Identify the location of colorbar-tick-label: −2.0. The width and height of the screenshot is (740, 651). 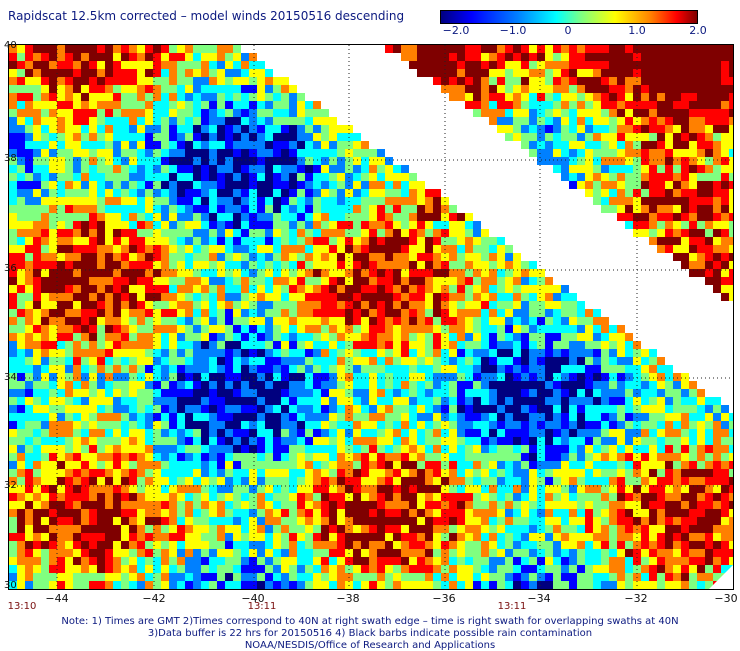
(456, 30).